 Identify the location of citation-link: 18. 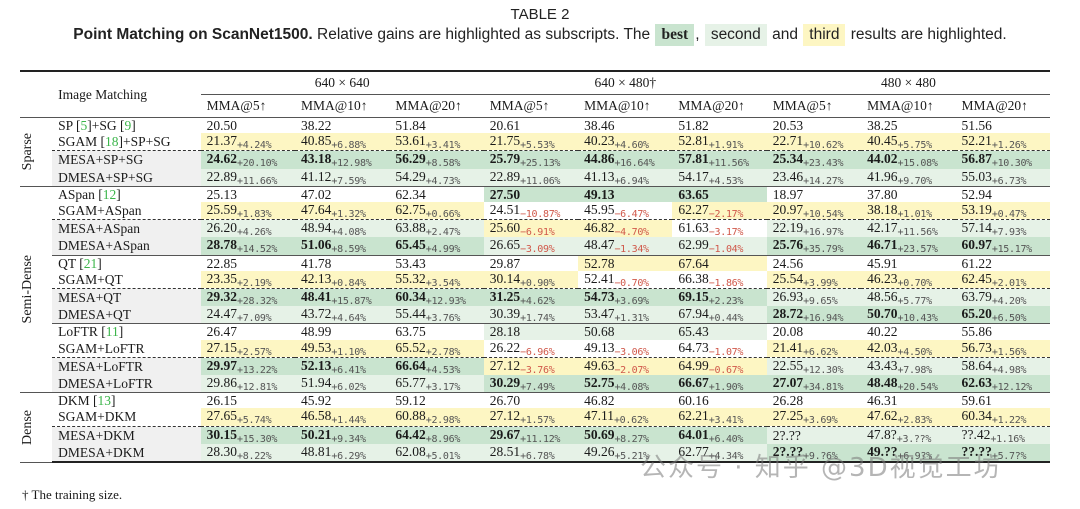
(112, 142).